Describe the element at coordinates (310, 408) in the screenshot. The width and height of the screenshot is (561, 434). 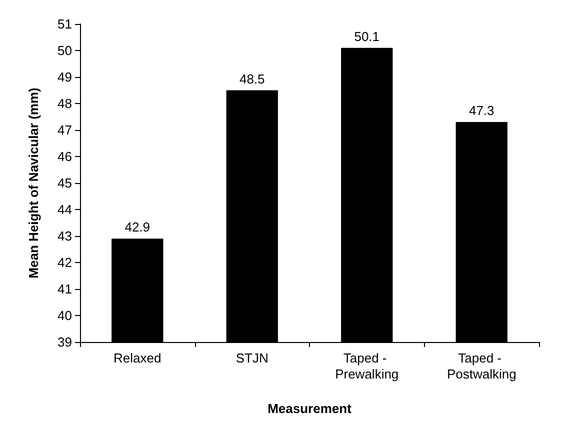
I see `x-axis-title: Measurement` at that location.